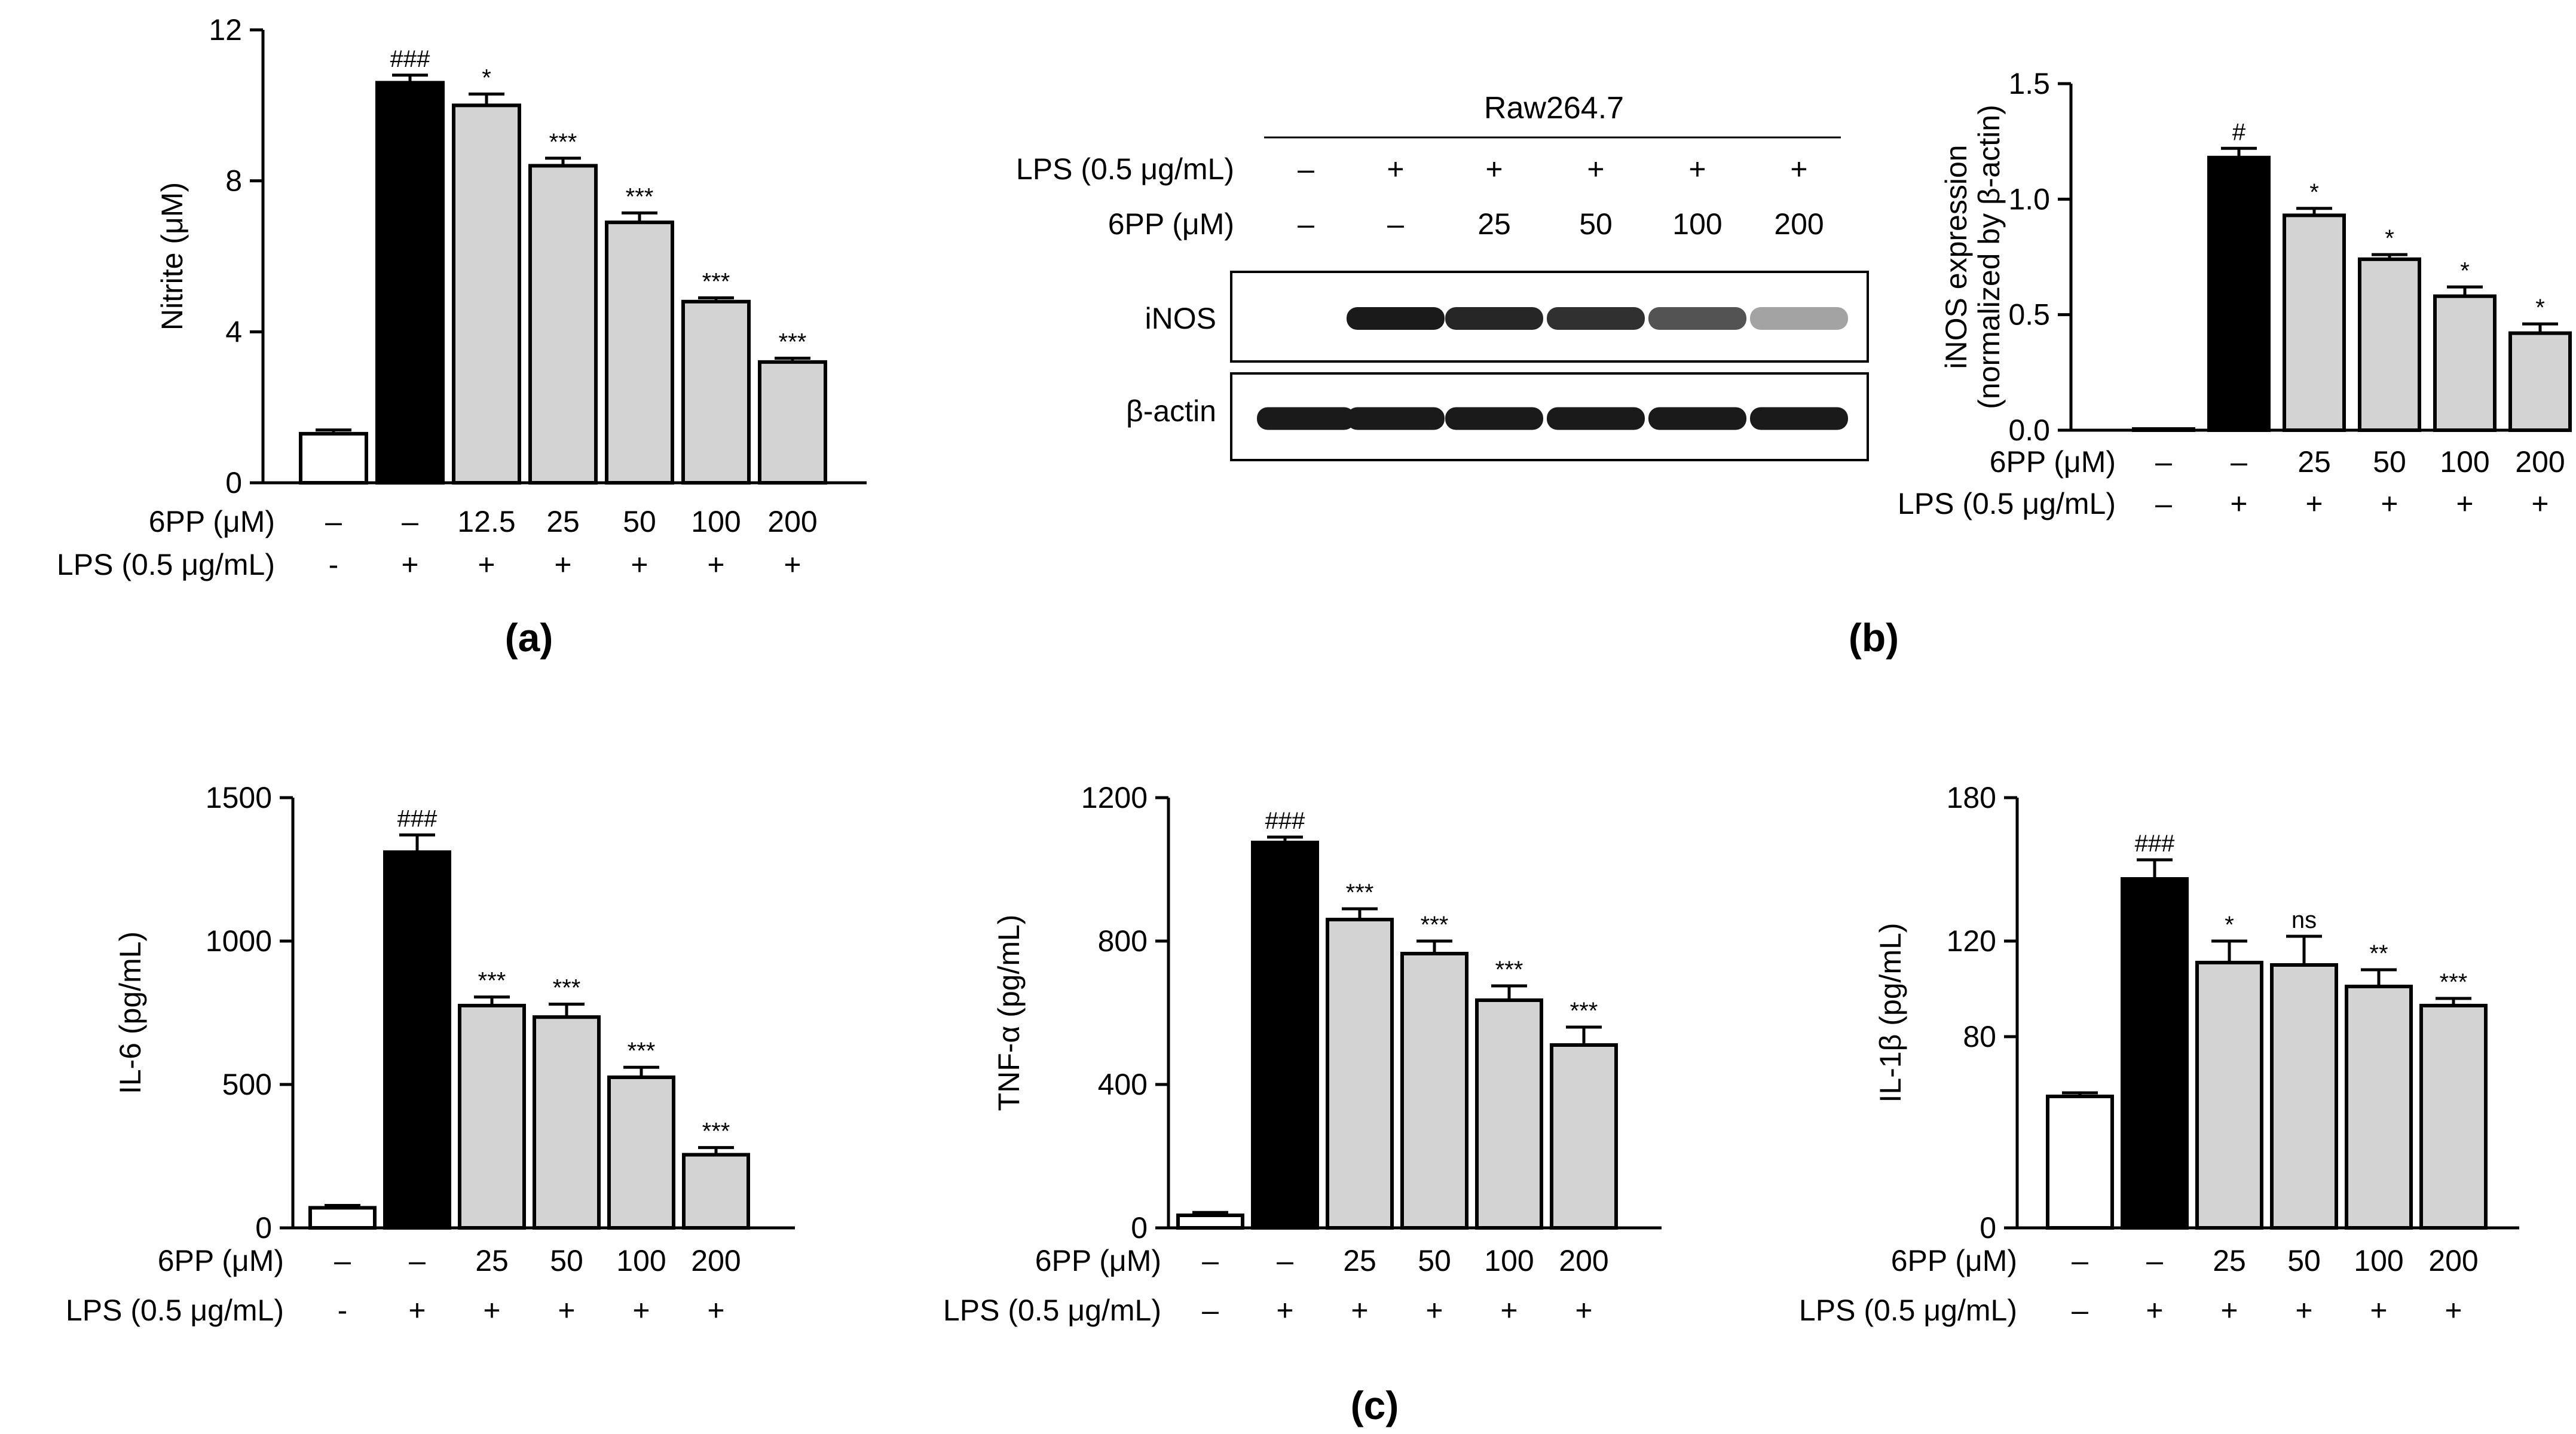 This screenshot has width=2576, height=1434. Describe the element at coordinates (566, 1260) in the screenshot. I see `condition-cell: 50` at that location.